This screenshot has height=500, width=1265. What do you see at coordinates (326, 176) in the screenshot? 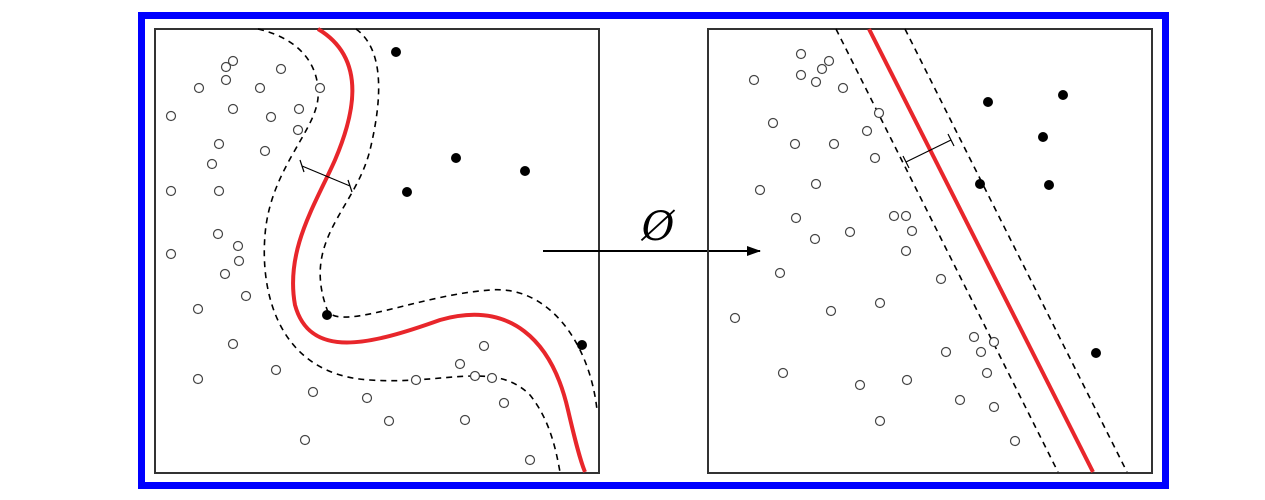
I see `input-margin-indicator` at bounding box center [326, 176].